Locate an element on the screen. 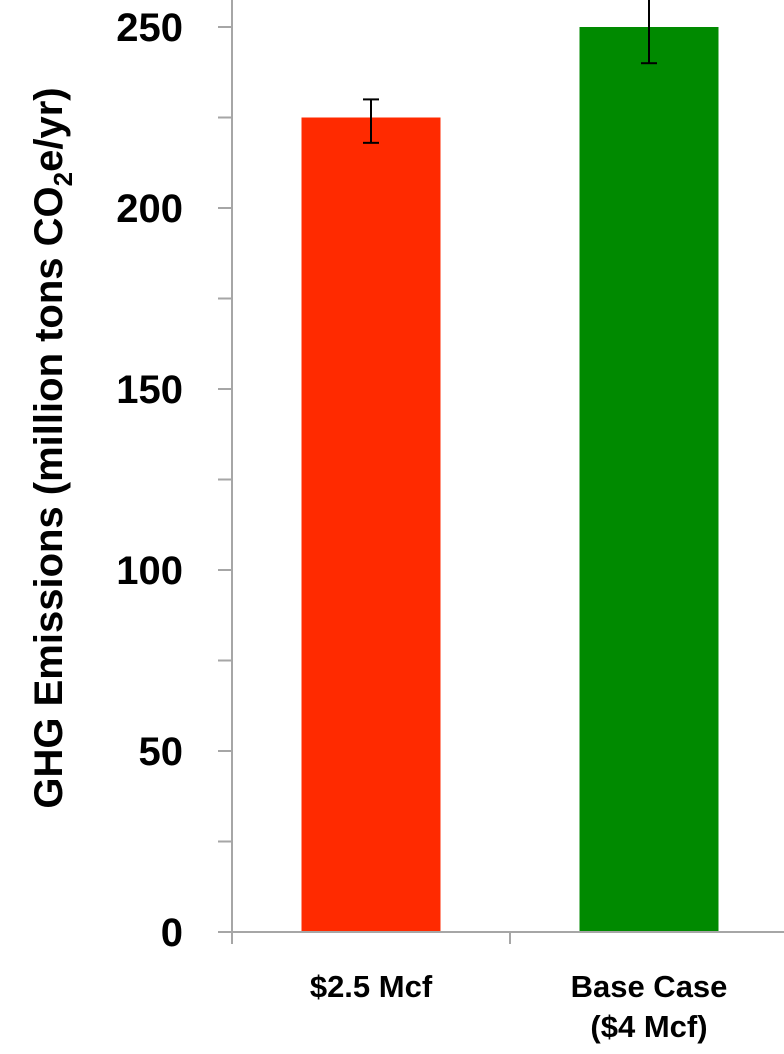 This screenshot has height=1054, width=784. x-category-label: Base Case is located at coordinates (649, 986).